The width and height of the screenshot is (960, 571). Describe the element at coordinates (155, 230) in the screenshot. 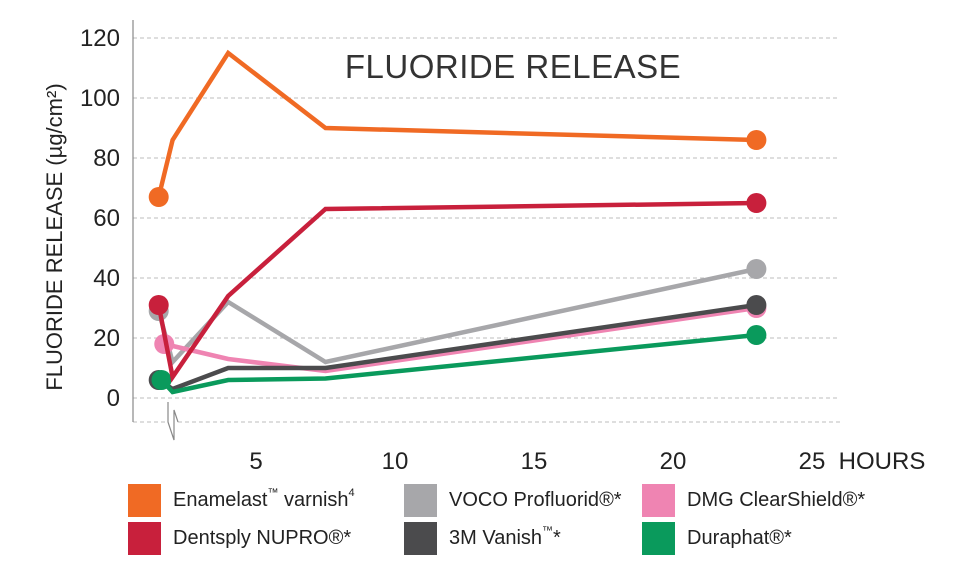

I see `axes` at that location.